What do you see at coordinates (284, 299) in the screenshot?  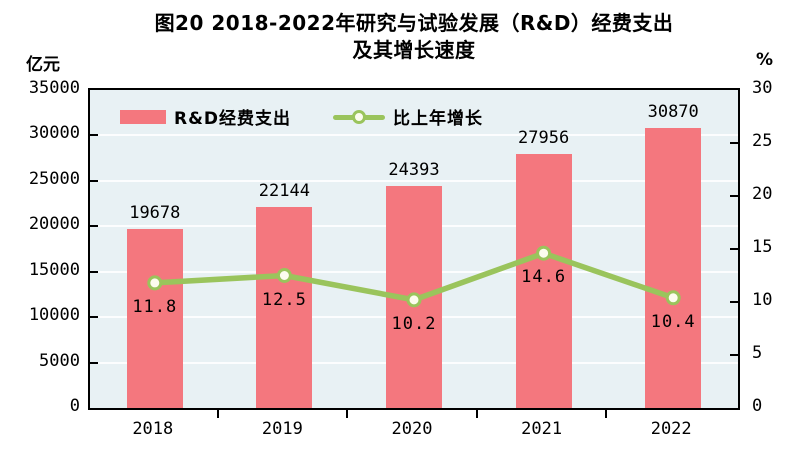 I see `line-value-label: 12.5` at bounding box center [284, 299].